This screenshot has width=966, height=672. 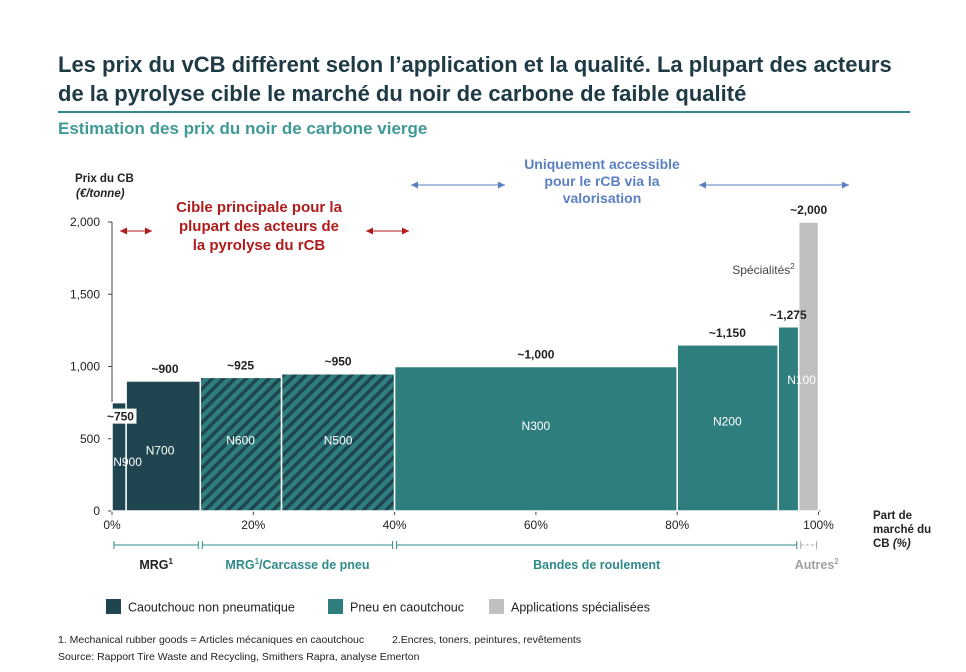 What do you see at coordinates (211, 608) in the screenshot?
I see `legend-label: Caoutchouc non pneumatique` at bounding box center [211, 608].